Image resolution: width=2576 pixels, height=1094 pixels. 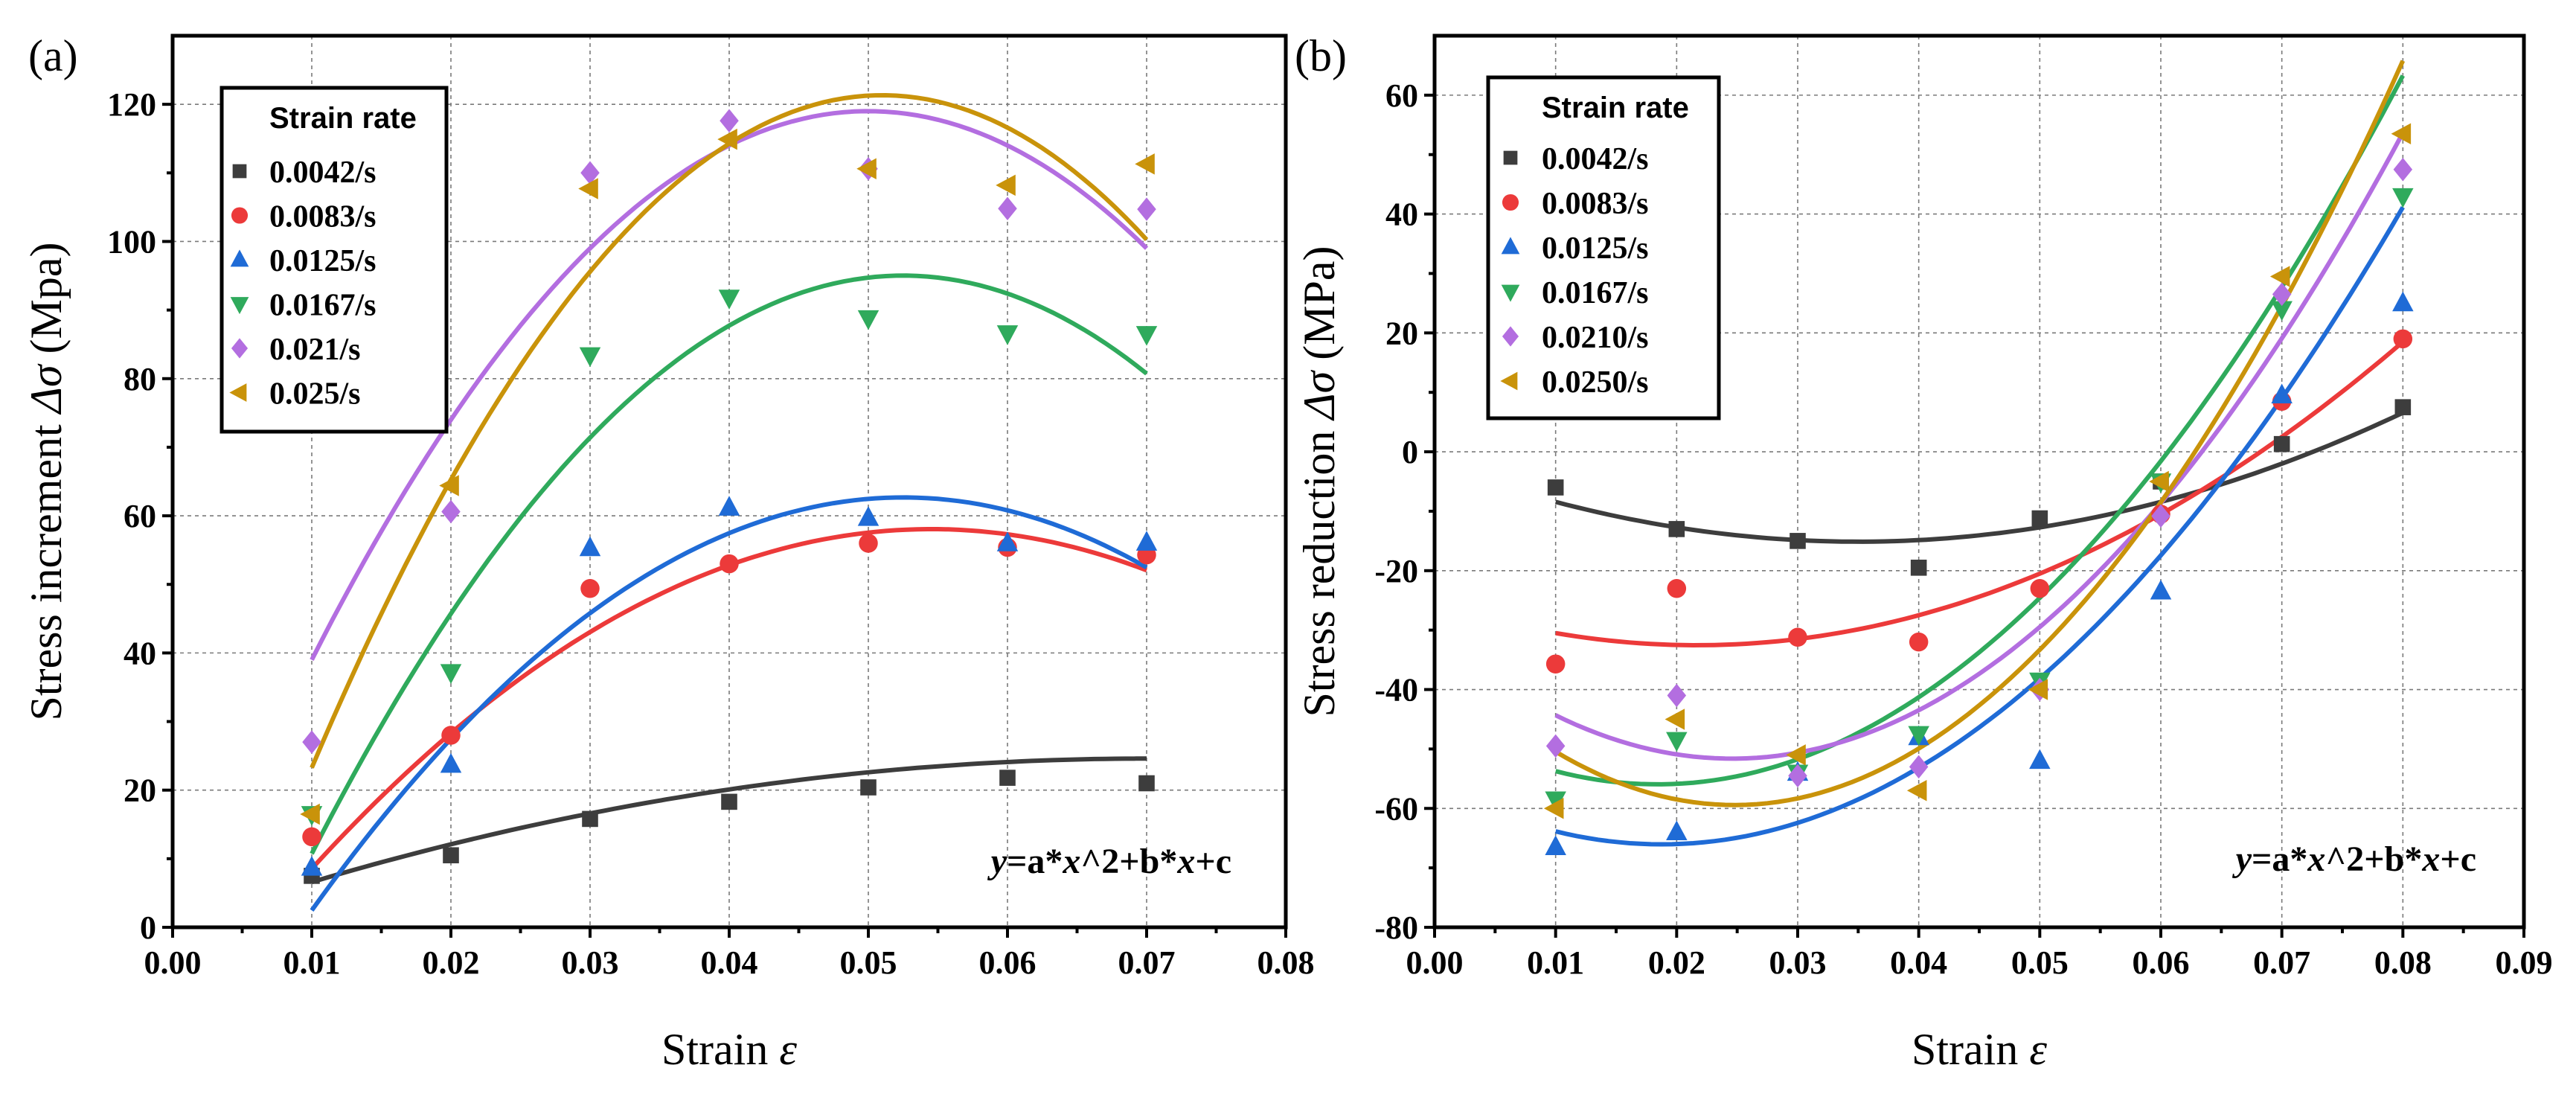 What do you see at coordinates (591, 962) in the screenshot?
I see `x-tick-label: 0.03` at bounding box center [591, 962].